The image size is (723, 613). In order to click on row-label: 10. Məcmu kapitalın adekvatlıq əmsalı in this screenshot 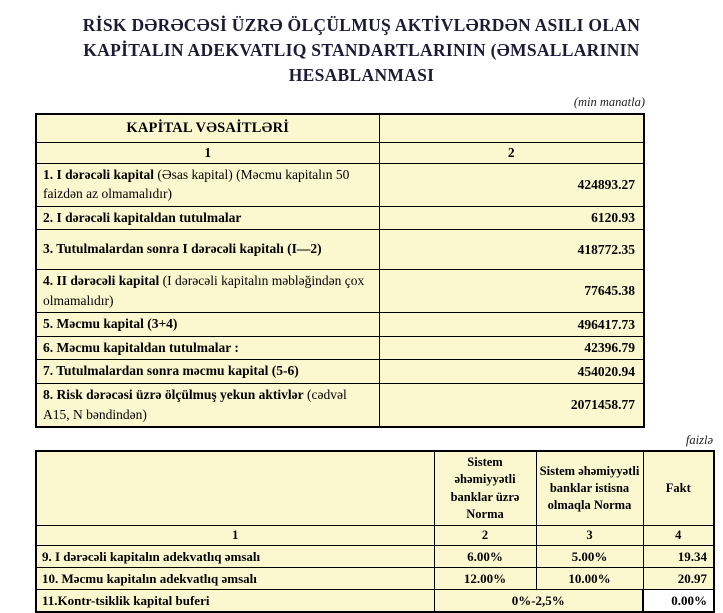, I will do `click(235, 579)`.